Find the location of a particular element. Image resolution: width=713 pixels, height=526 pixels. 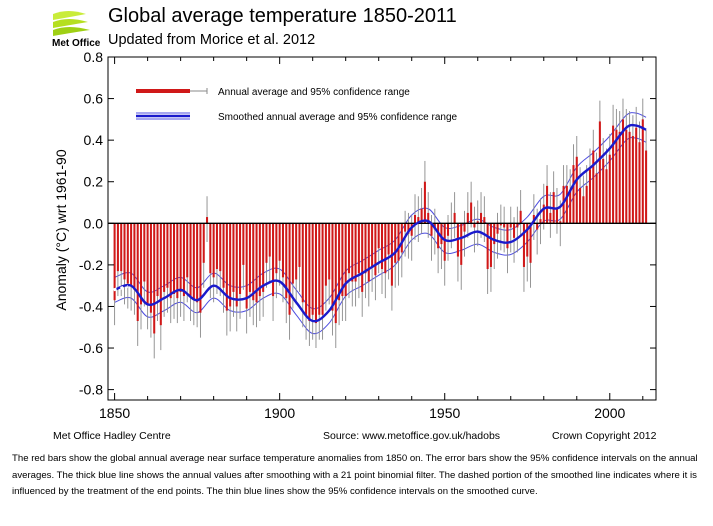

bar-1979 is located at coordinates (540, 221).